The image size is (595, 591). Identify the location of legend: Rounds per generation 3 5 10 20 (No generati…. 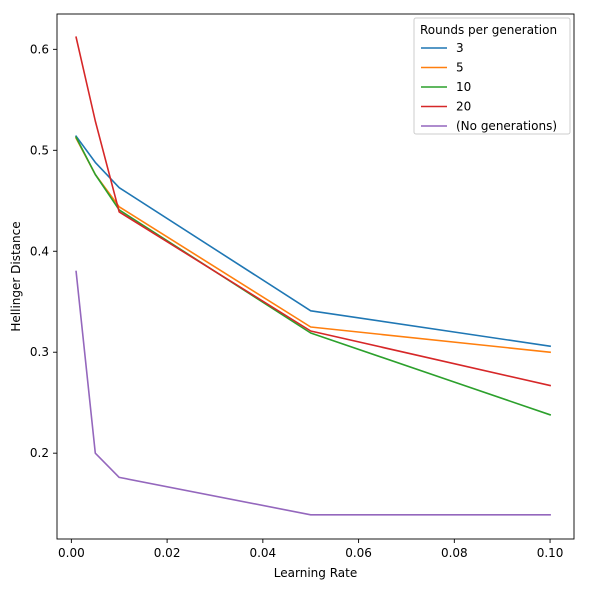
(492, 76).